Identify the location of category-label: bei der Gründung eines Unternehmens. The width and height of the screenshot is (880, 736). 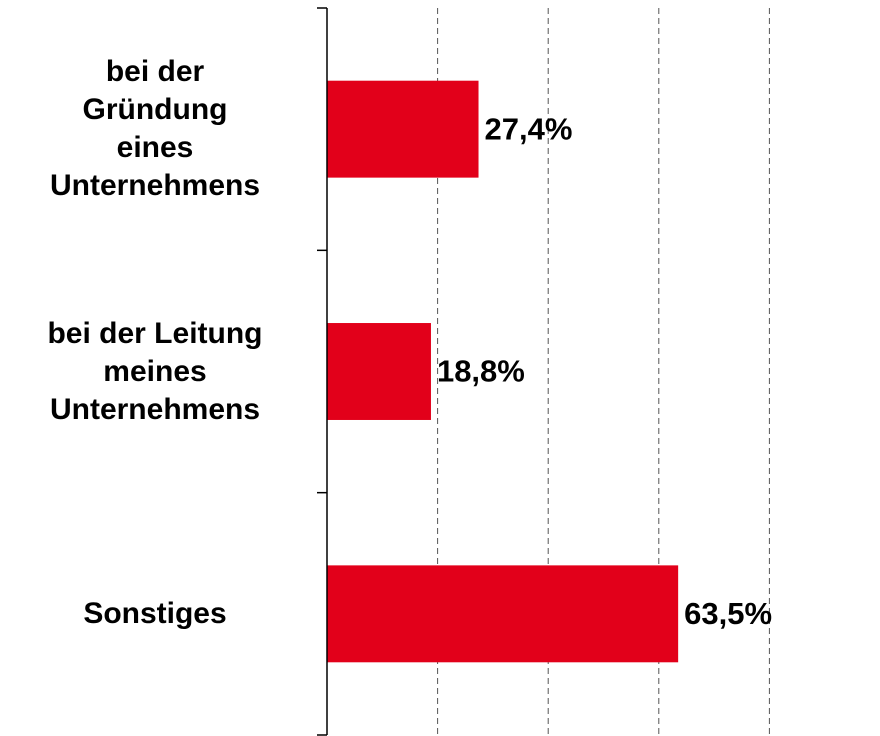
(155, 129).